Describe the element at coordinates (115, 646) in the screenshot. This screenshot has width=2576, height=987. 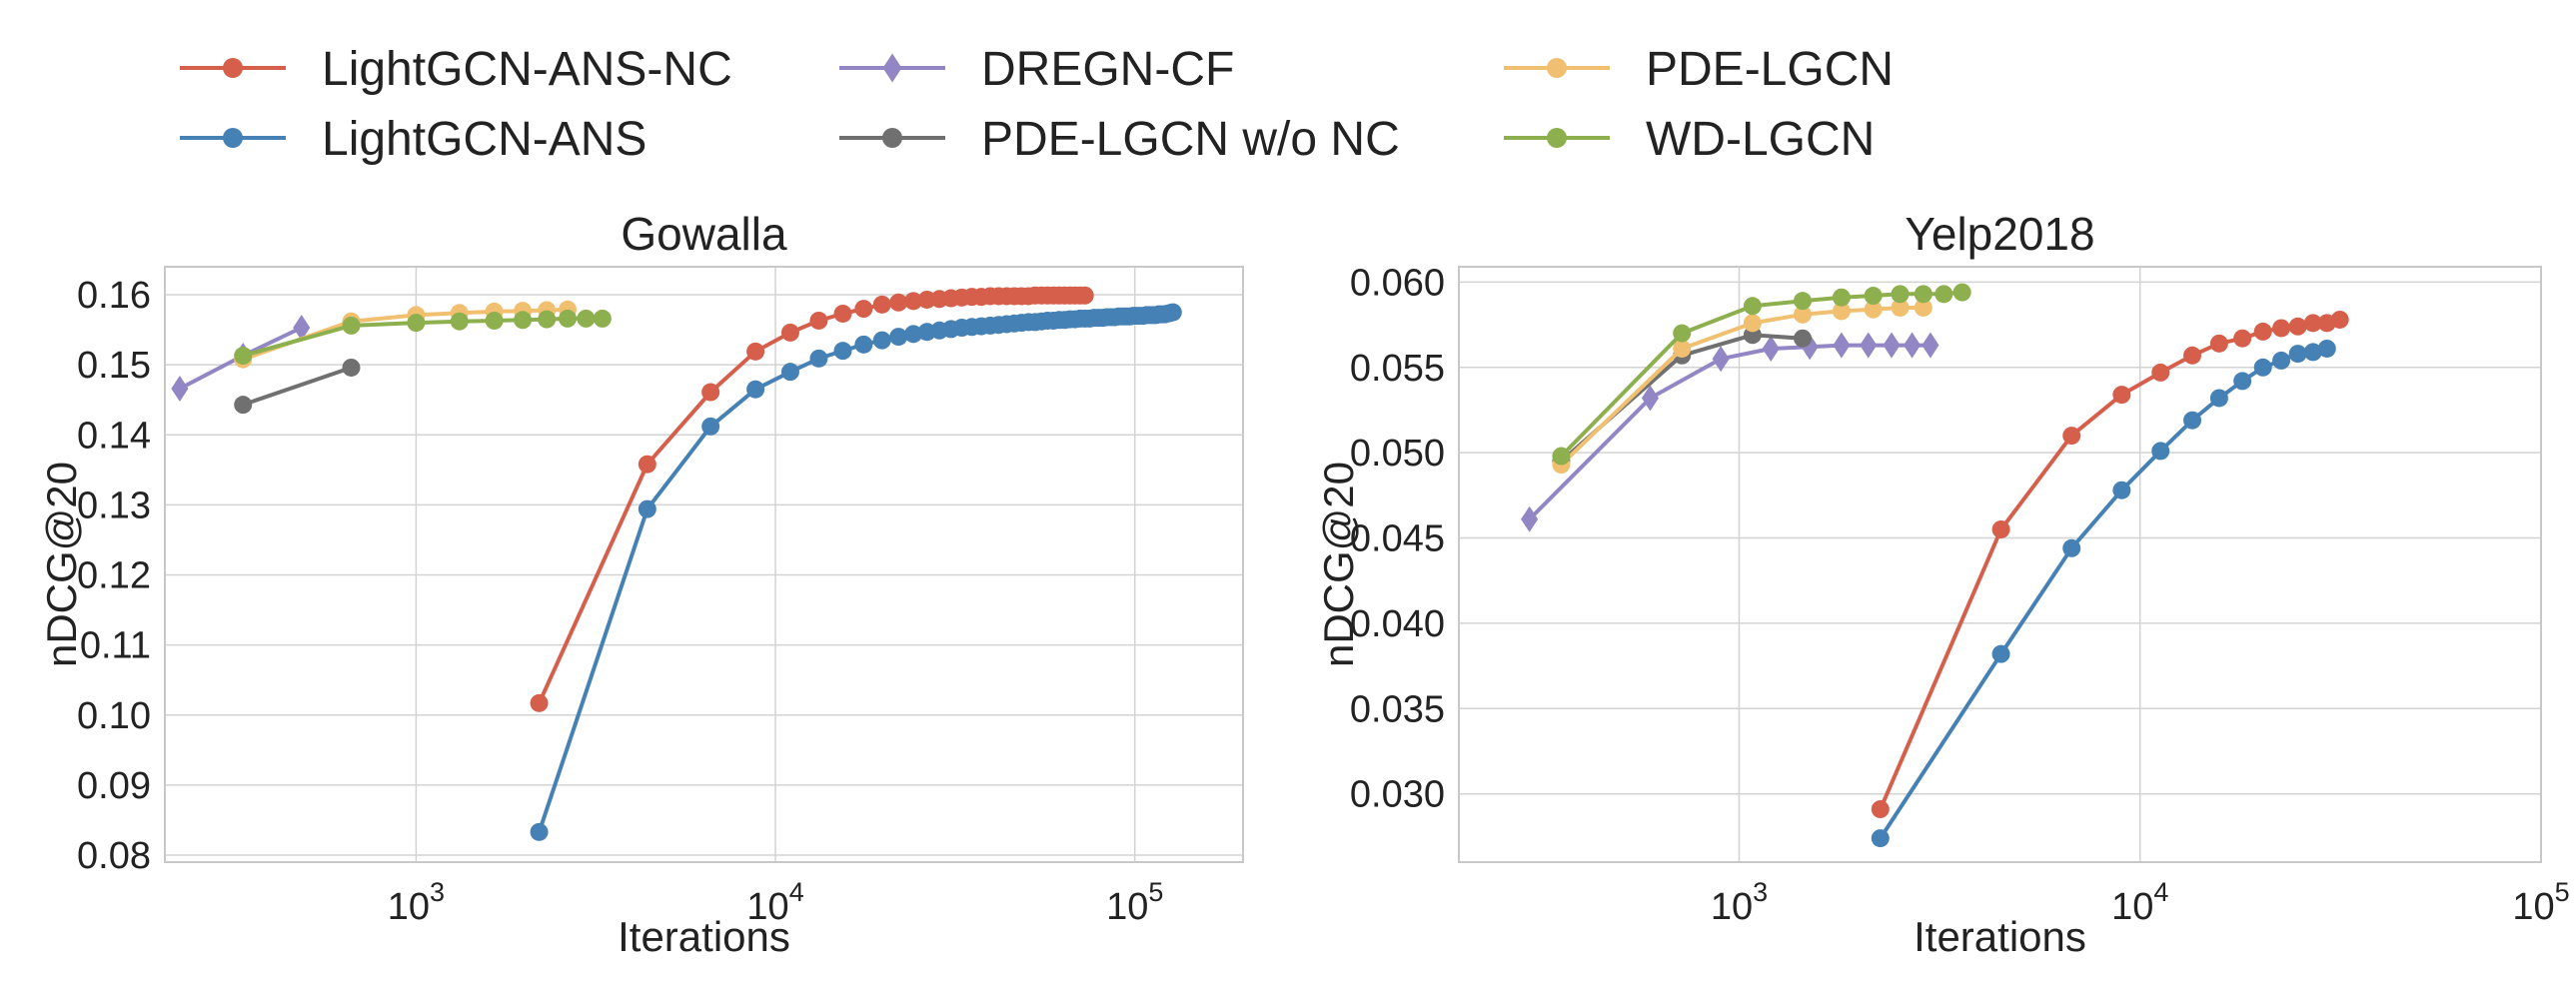
I see `y-tick-label: 0.11` at that location.